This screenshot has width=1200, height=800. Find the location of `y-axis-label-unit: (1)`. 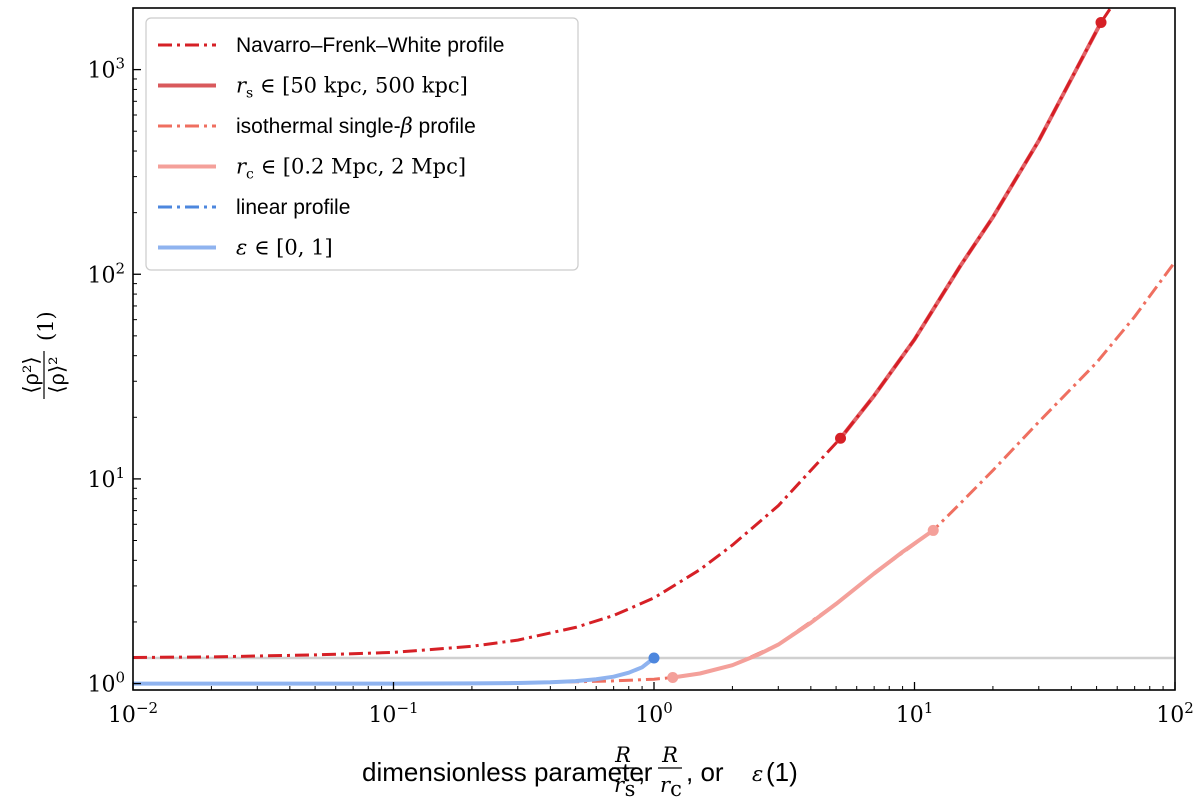

y-axis-label-unit: (1) is located at coordinates (46, 326).